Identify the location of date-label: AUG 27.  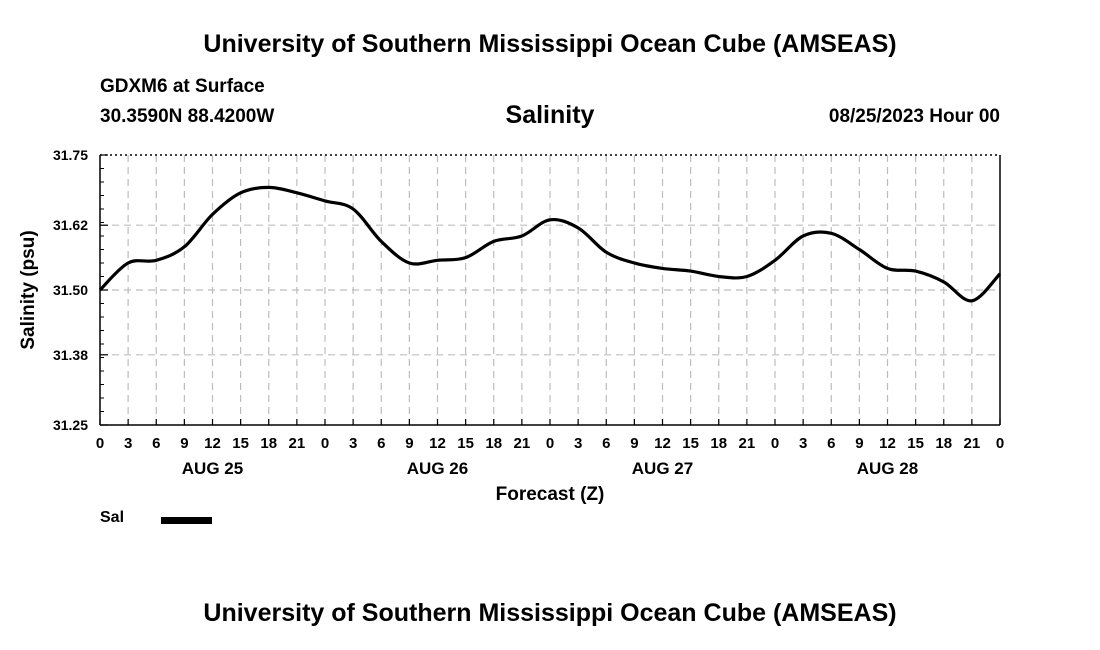
(662, 468).